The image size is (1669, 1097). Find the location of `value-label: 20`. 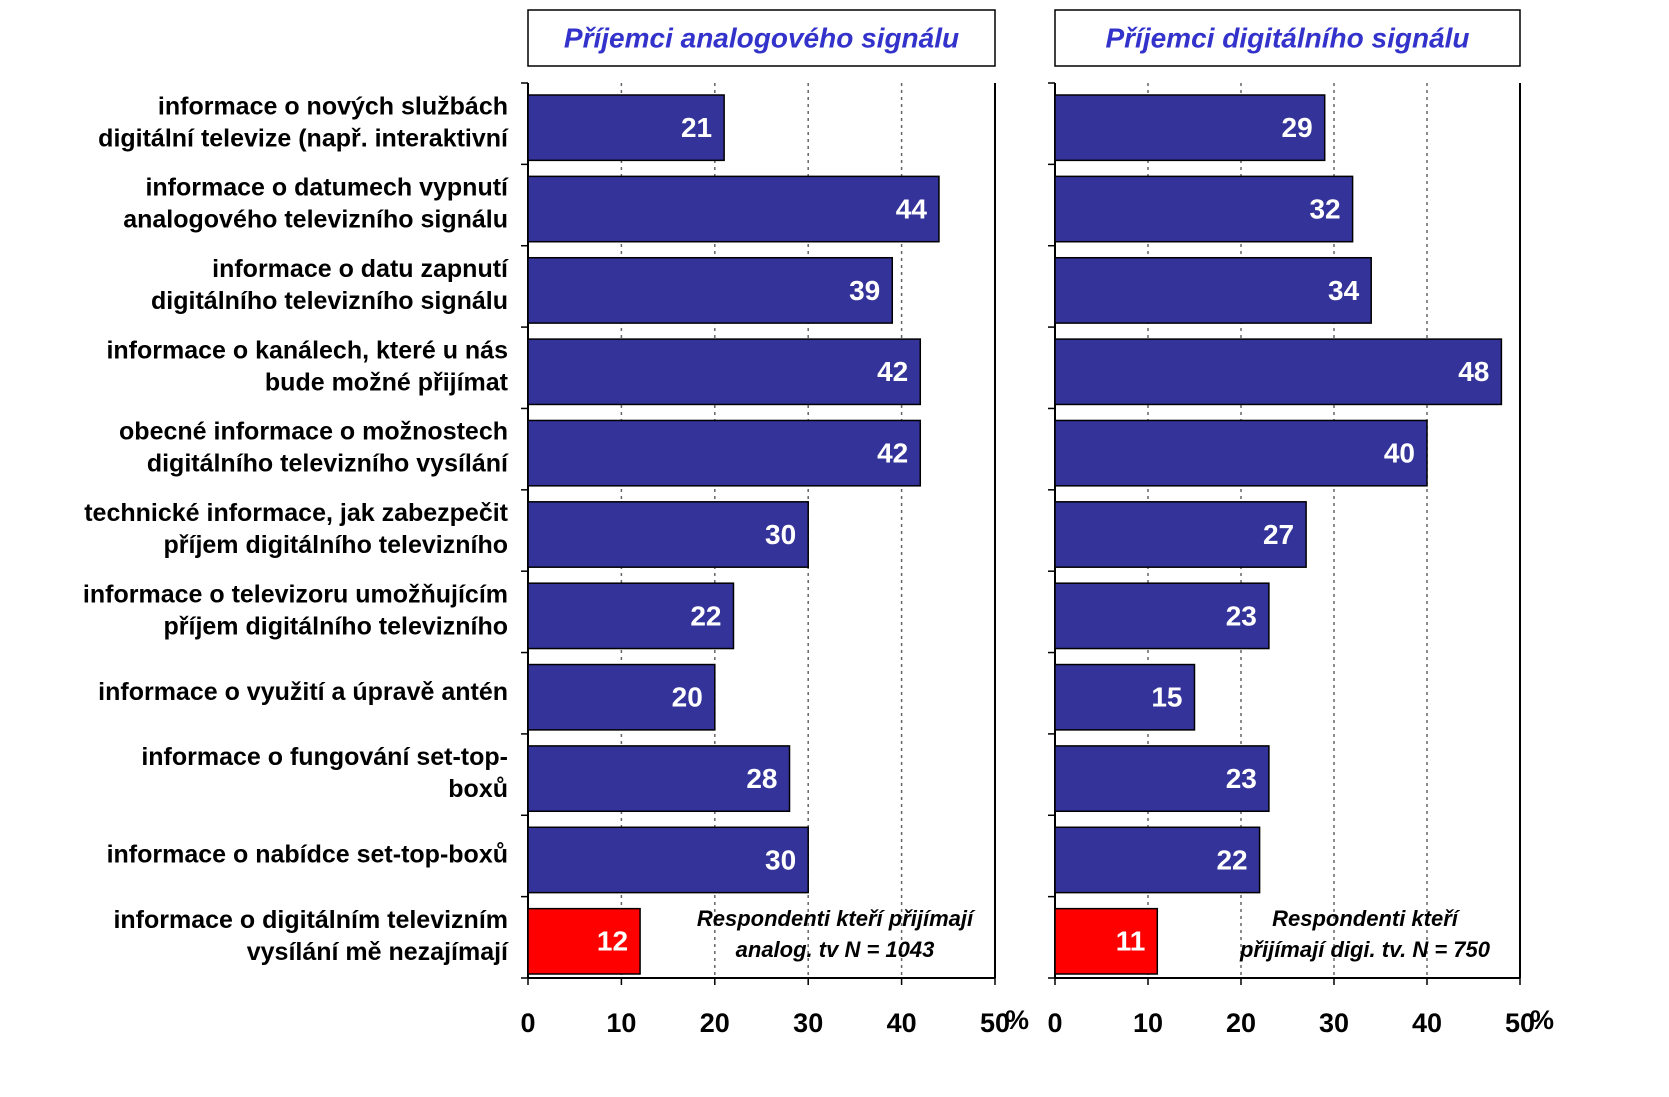

value-label: 20 is located at coordinates (687, 697).